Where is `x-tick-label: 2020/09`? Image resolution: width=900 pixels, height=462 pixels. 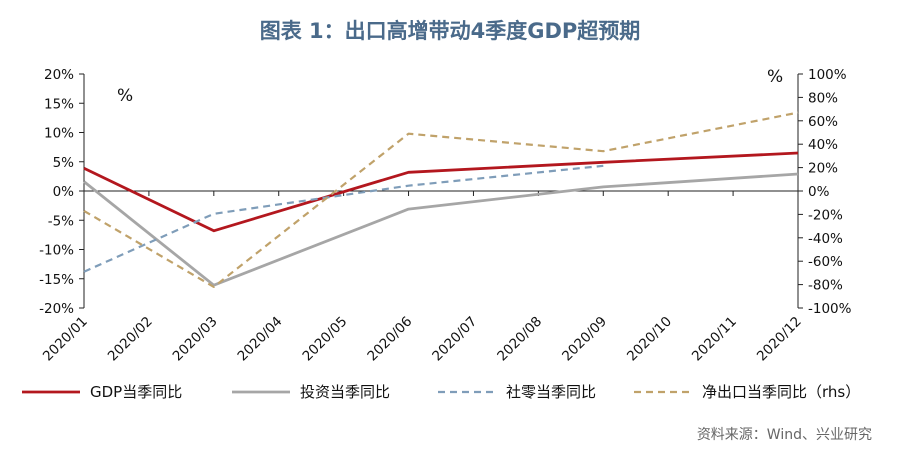
x-tick-label: 2020/09 is located at coordinates (584, 339).